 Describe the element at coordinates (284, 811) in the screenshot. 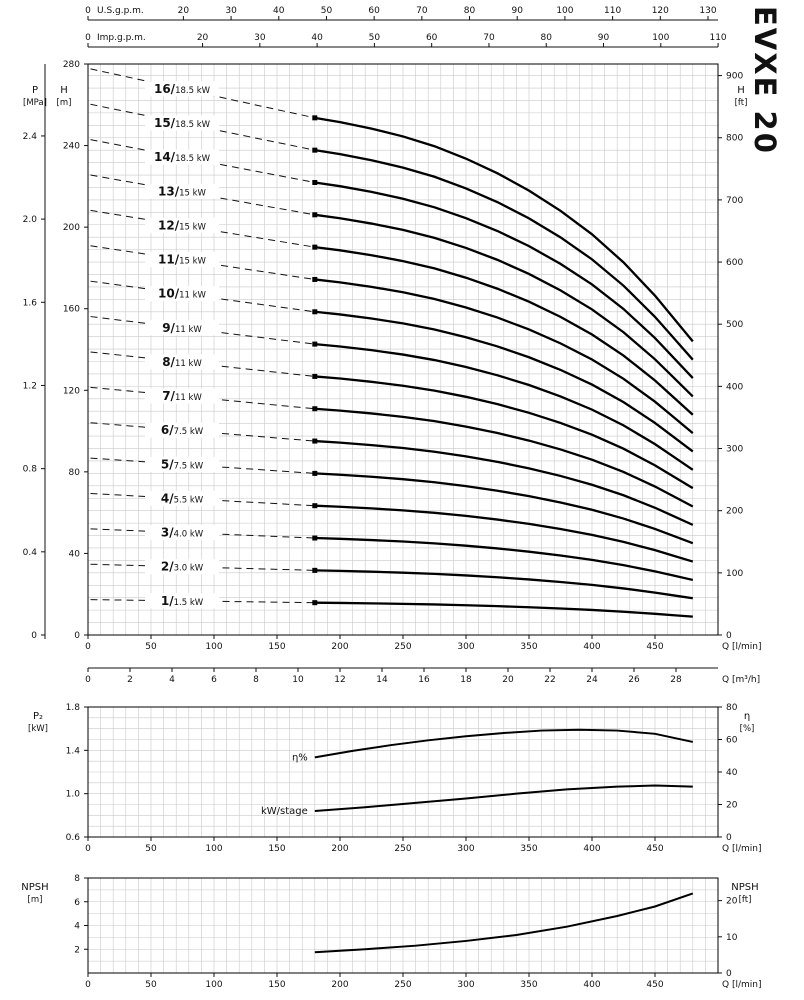

I see `series-label: kW/stage` at that location.